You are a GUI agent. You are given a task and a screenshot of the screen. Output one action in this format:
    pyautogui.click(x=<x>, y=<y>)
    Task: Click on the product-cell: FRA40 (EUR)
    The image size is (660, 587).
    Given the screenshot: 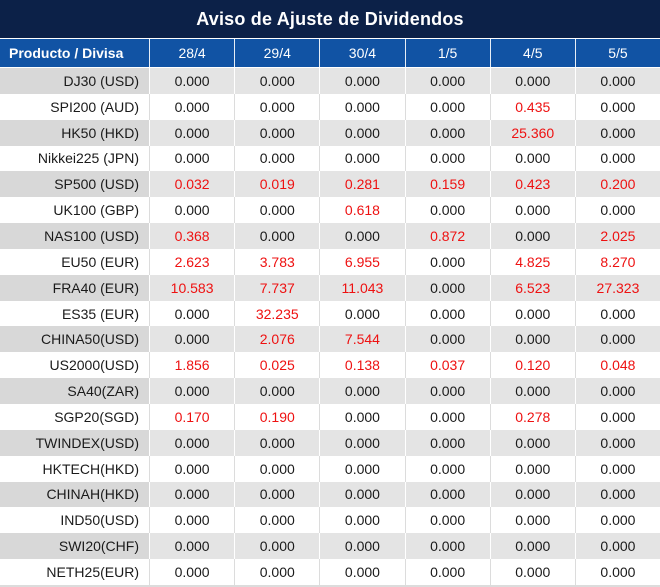 What is the action you would take?
    pyautogui.click(x=75, y=287)
    